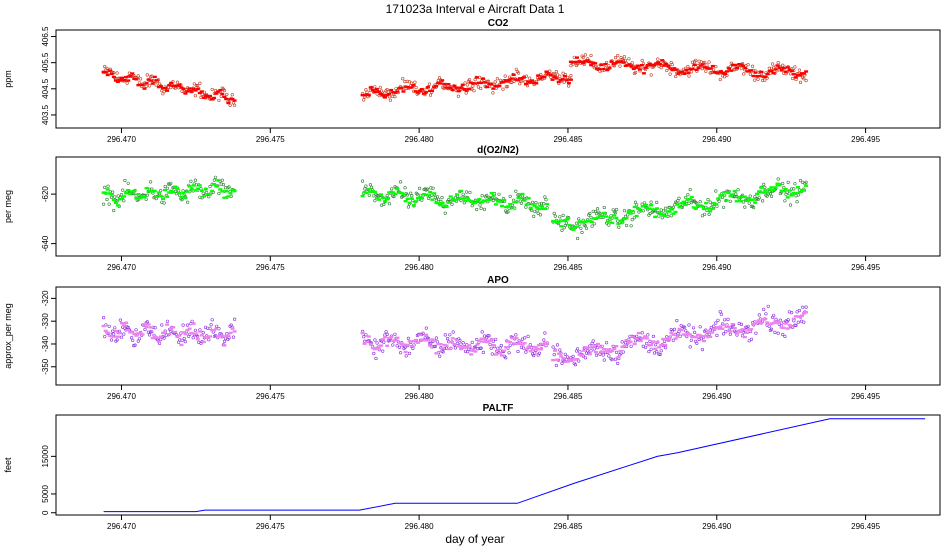 The height and width of the screenshot is (550, 950). What do you see at coordinates (45, 366) in the screenshot?
I see `y-tick-label: -350` at bounding box center [45, 366].